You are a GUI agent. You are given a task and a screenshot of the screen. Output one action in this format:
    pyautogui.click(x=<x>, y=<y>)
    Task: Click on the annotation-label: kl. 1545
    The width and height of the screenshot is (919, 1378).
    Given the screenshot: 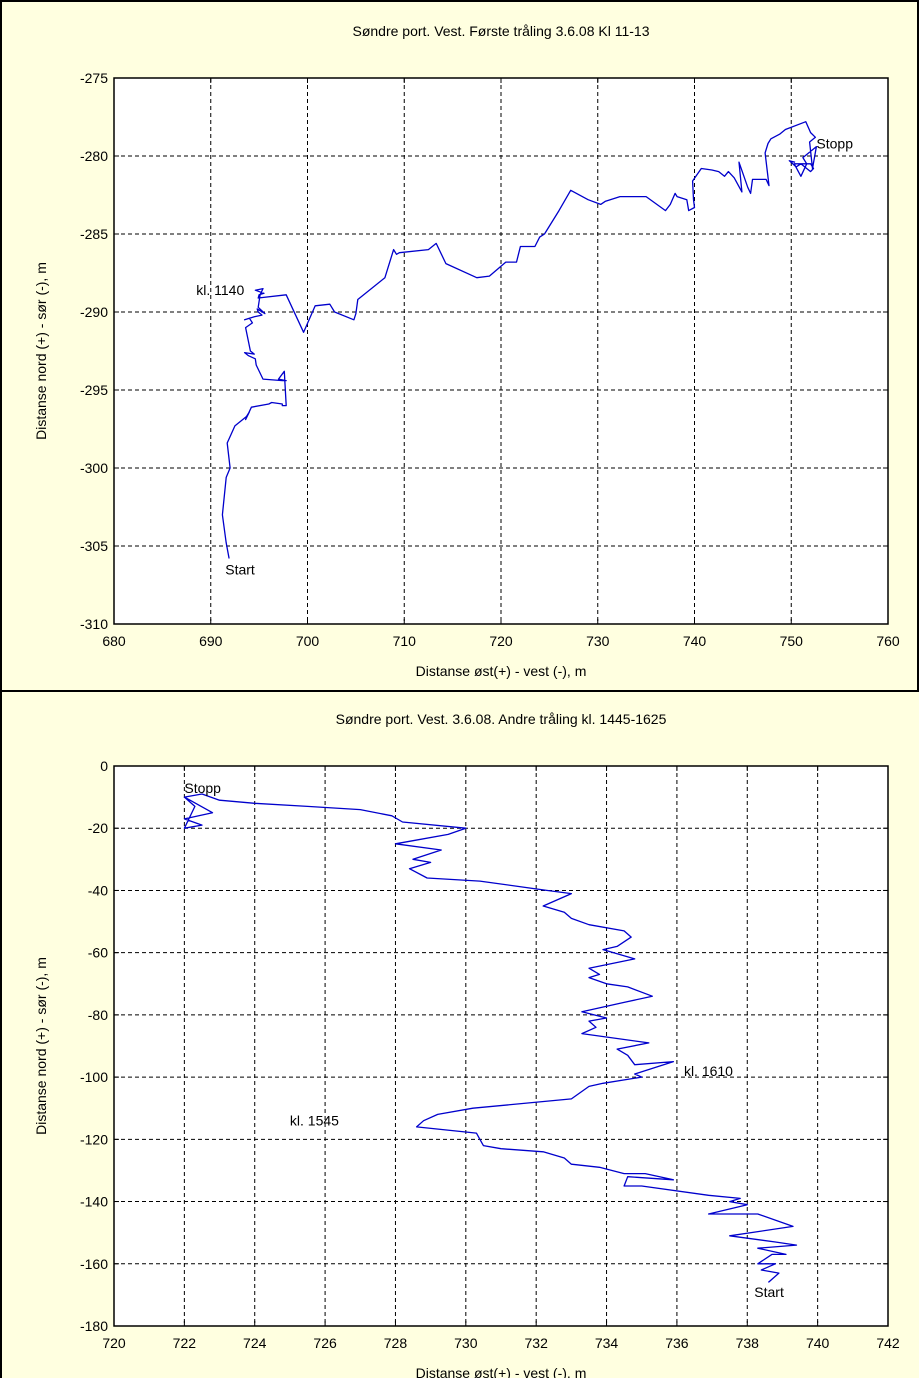 What is the action you would take?
    pyautogui.click(x=314, y=1121)
    